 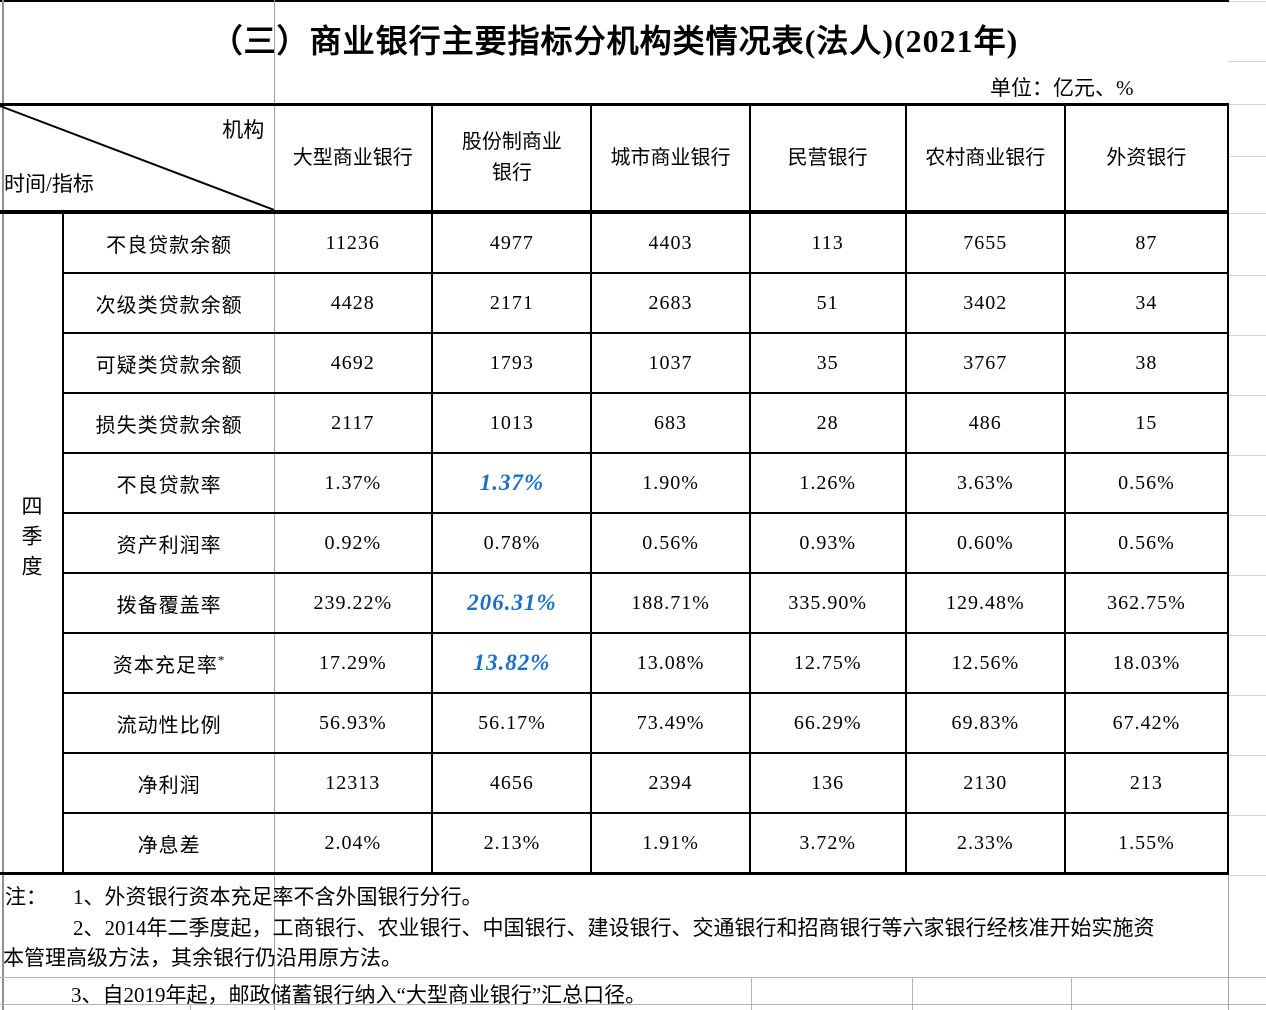 I want to click on row-label: 损失类贷款余额, so click(x=169, y=422).